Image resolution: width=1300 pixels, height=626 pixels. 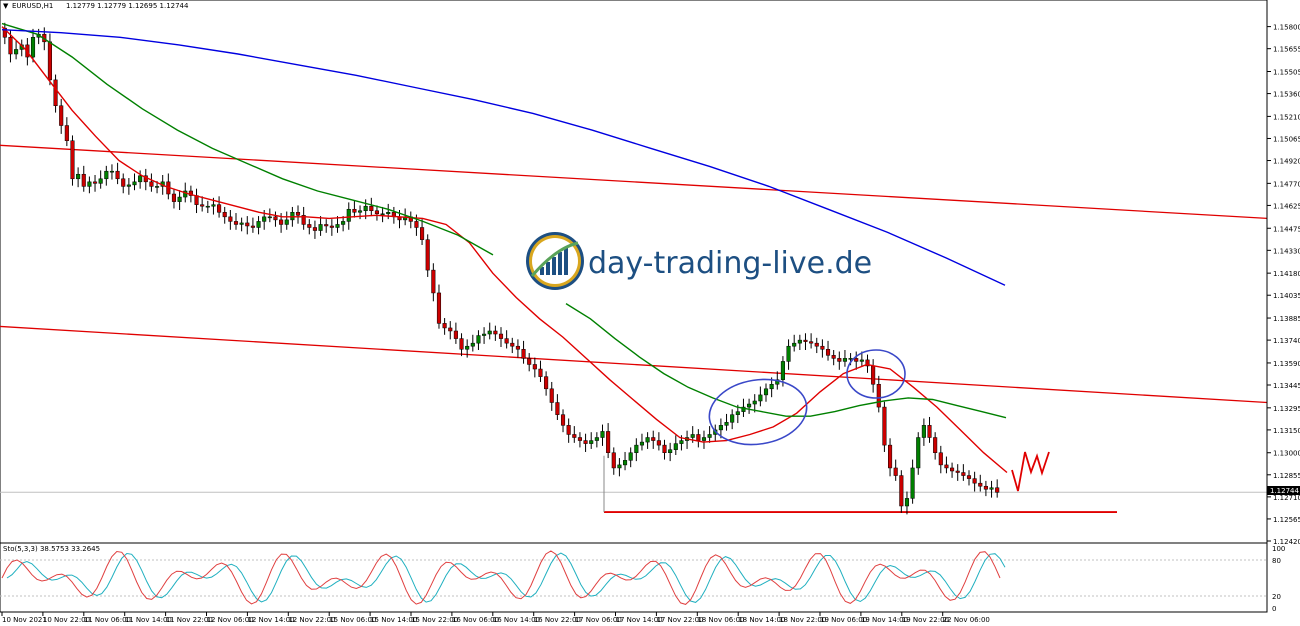 I want to click on stochastic-signal-line, so click(x=506, y=577).